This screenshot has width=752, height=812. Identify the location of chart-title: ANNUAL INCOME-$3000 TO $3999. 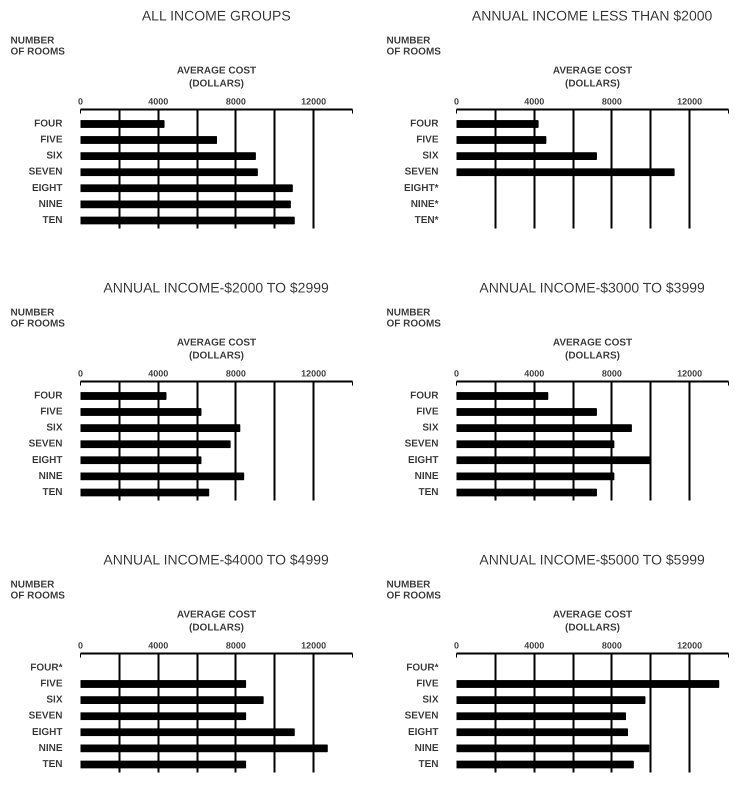
(592, 288).